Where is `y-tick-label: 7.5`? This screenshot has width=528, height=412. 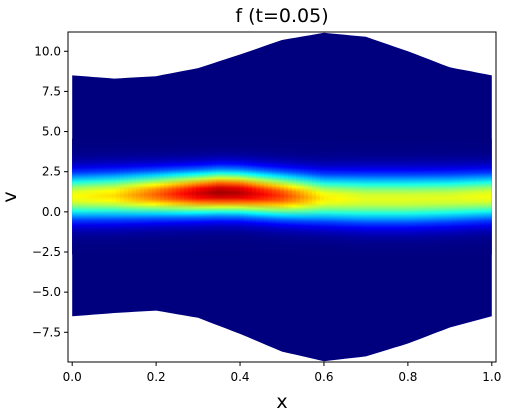
y-tick-label: 7.5 is located at coordinates (51, 91).